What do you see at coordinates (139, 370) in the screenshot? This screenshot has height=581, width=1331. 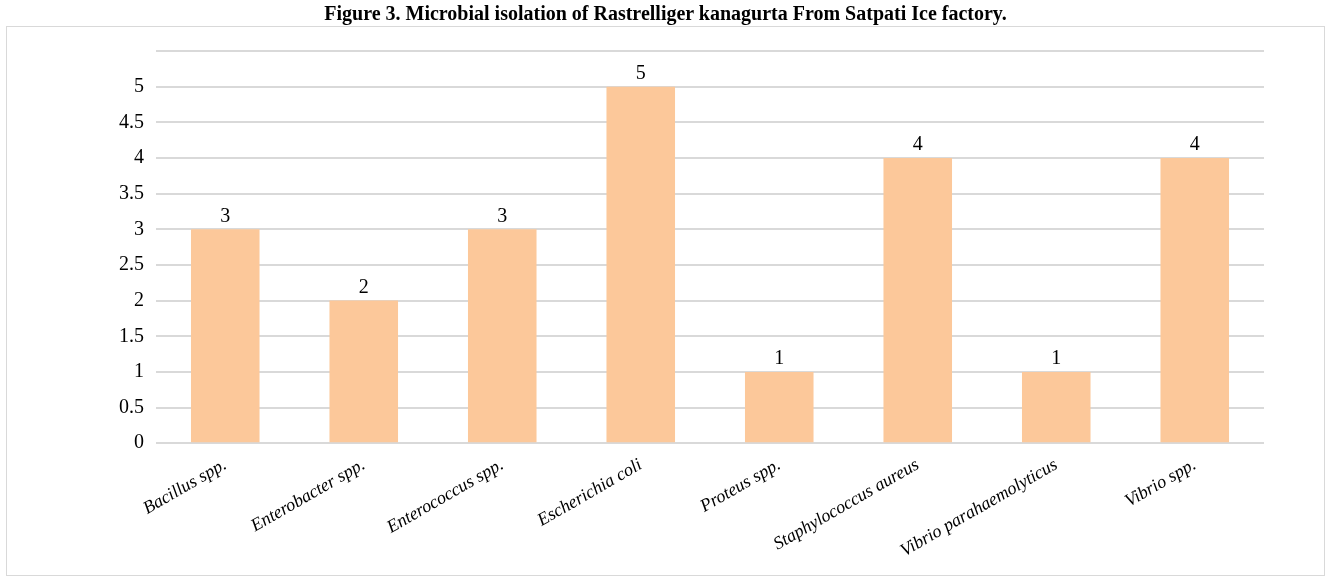 I see `y-tick-label: 1` at bounding box center [139, 370].